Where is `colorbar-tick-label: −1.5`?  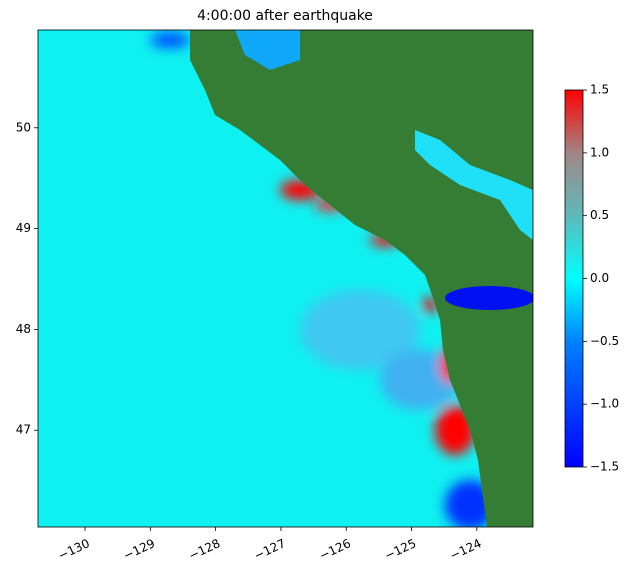 colorbar-tick-label: −1.5 is located at coordinates (604, 467).